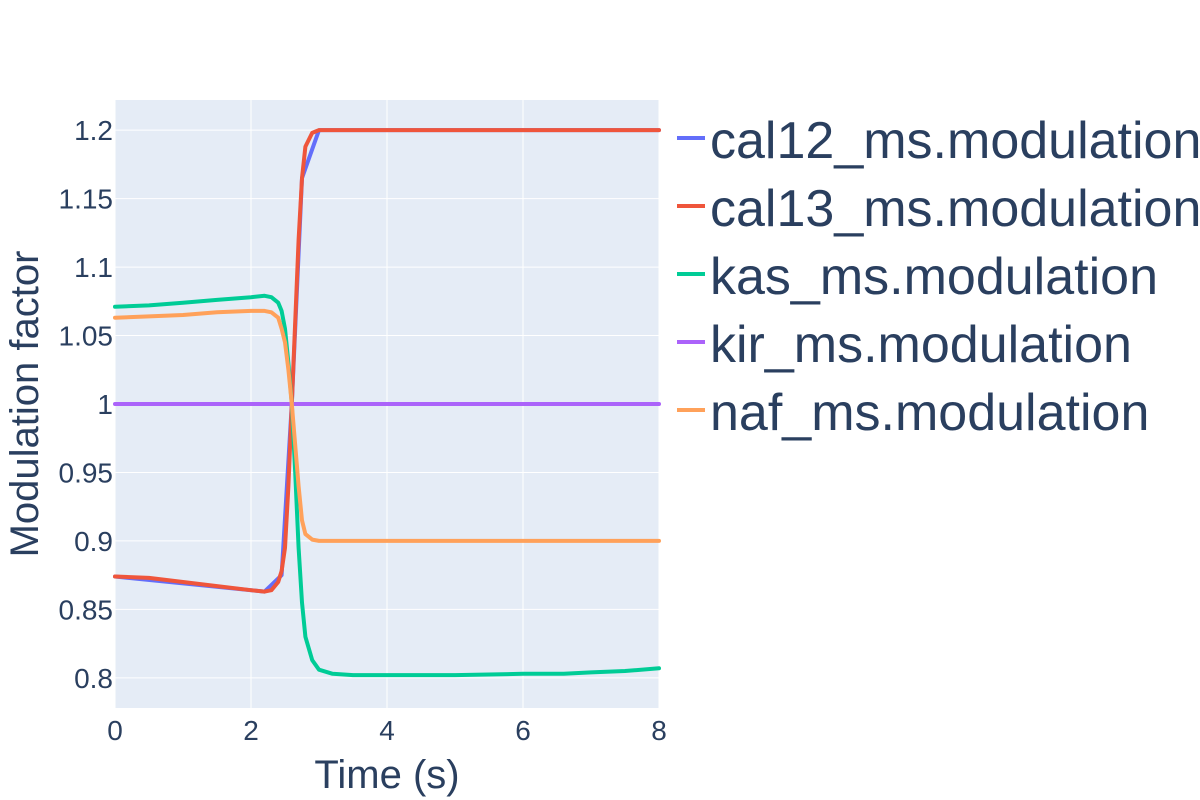 The height and width of the screenshot is (800, 1200). I want to click on y-tick-label: 1.2, so click(93, 130).